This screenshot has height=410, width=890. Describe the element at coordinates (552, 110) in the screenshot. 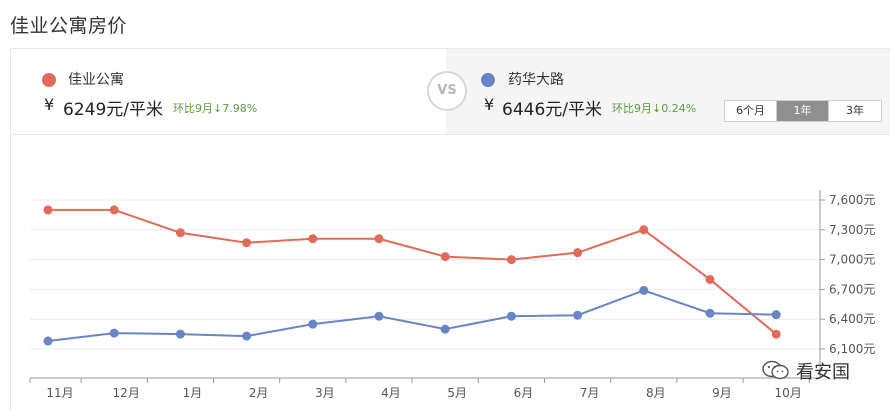

I see `right-price: 6446元/平米` at that location.